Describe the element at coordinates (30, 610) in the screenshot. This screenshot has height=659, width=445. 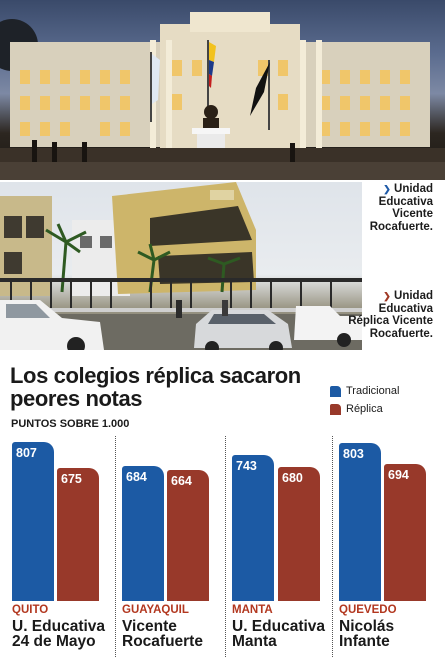
I see `category-city-label: QUITO` at that location.